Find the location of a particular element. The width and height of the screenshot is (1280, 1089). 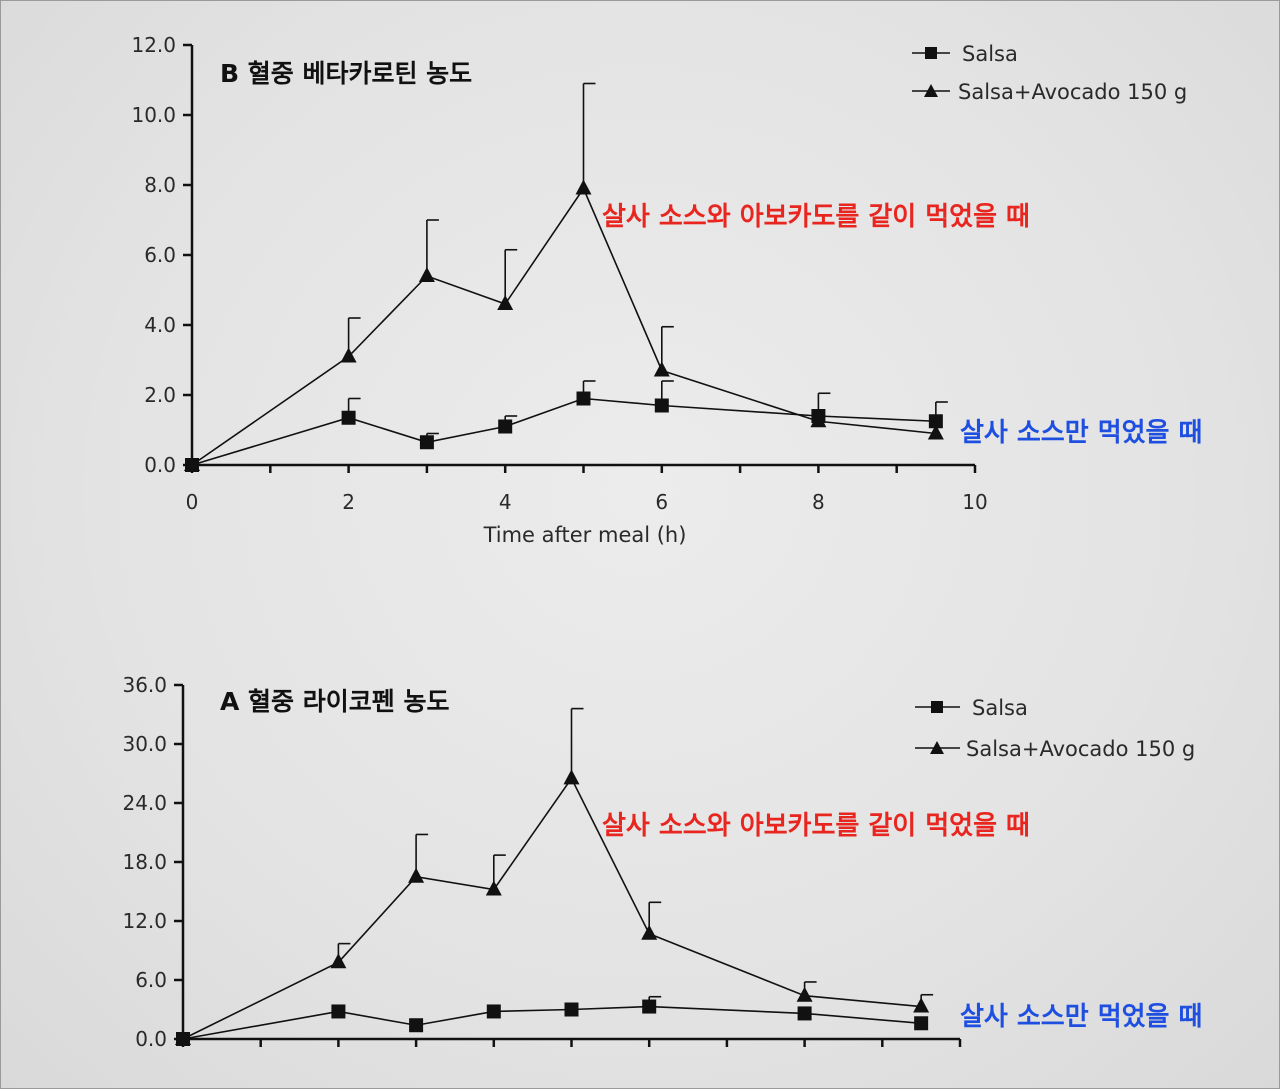

x-tick-label: 2 is located at coordinates (348, 502).